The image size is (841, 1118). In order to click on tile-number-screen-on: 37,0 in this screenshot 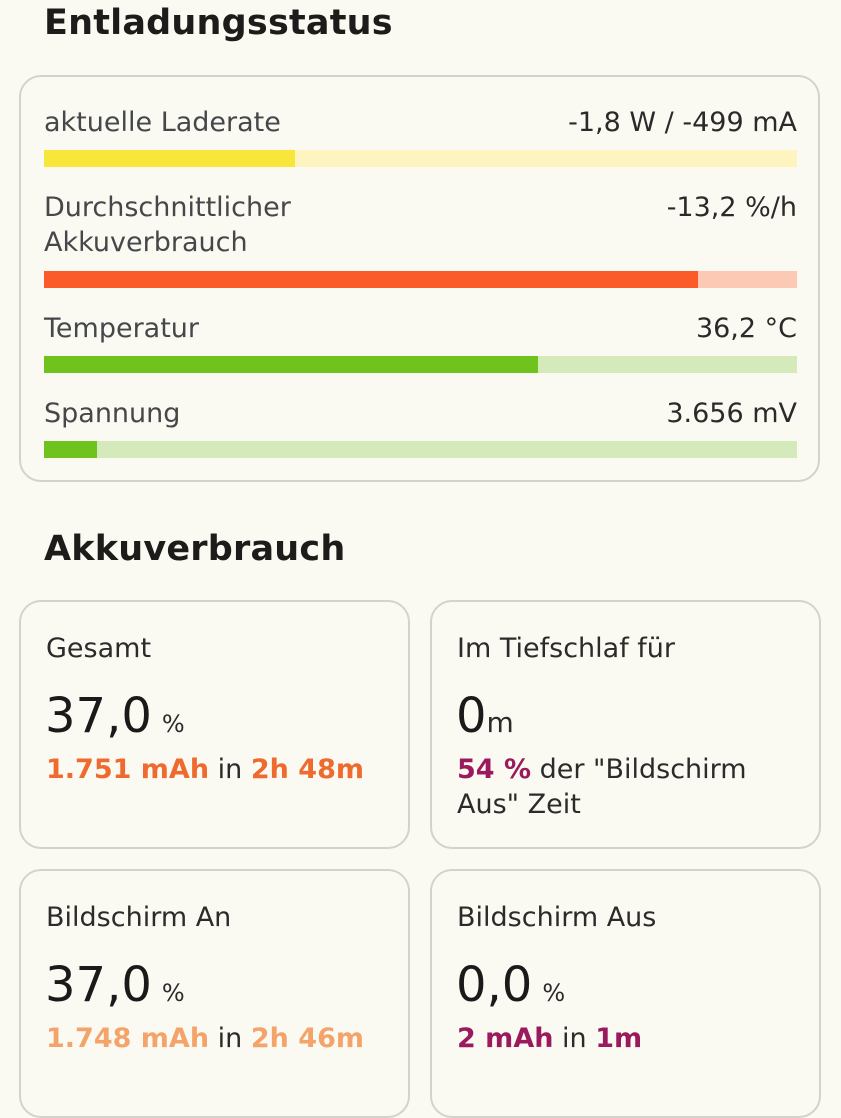, I will do `click(98, 985)`.